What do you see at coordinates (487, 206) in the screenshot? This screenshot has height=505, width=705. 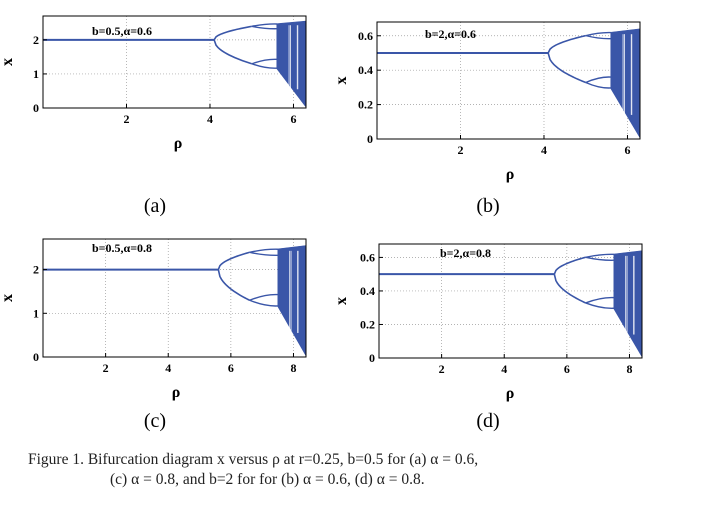 I see `panel-label: (b)` at bounding box center [487, 206].